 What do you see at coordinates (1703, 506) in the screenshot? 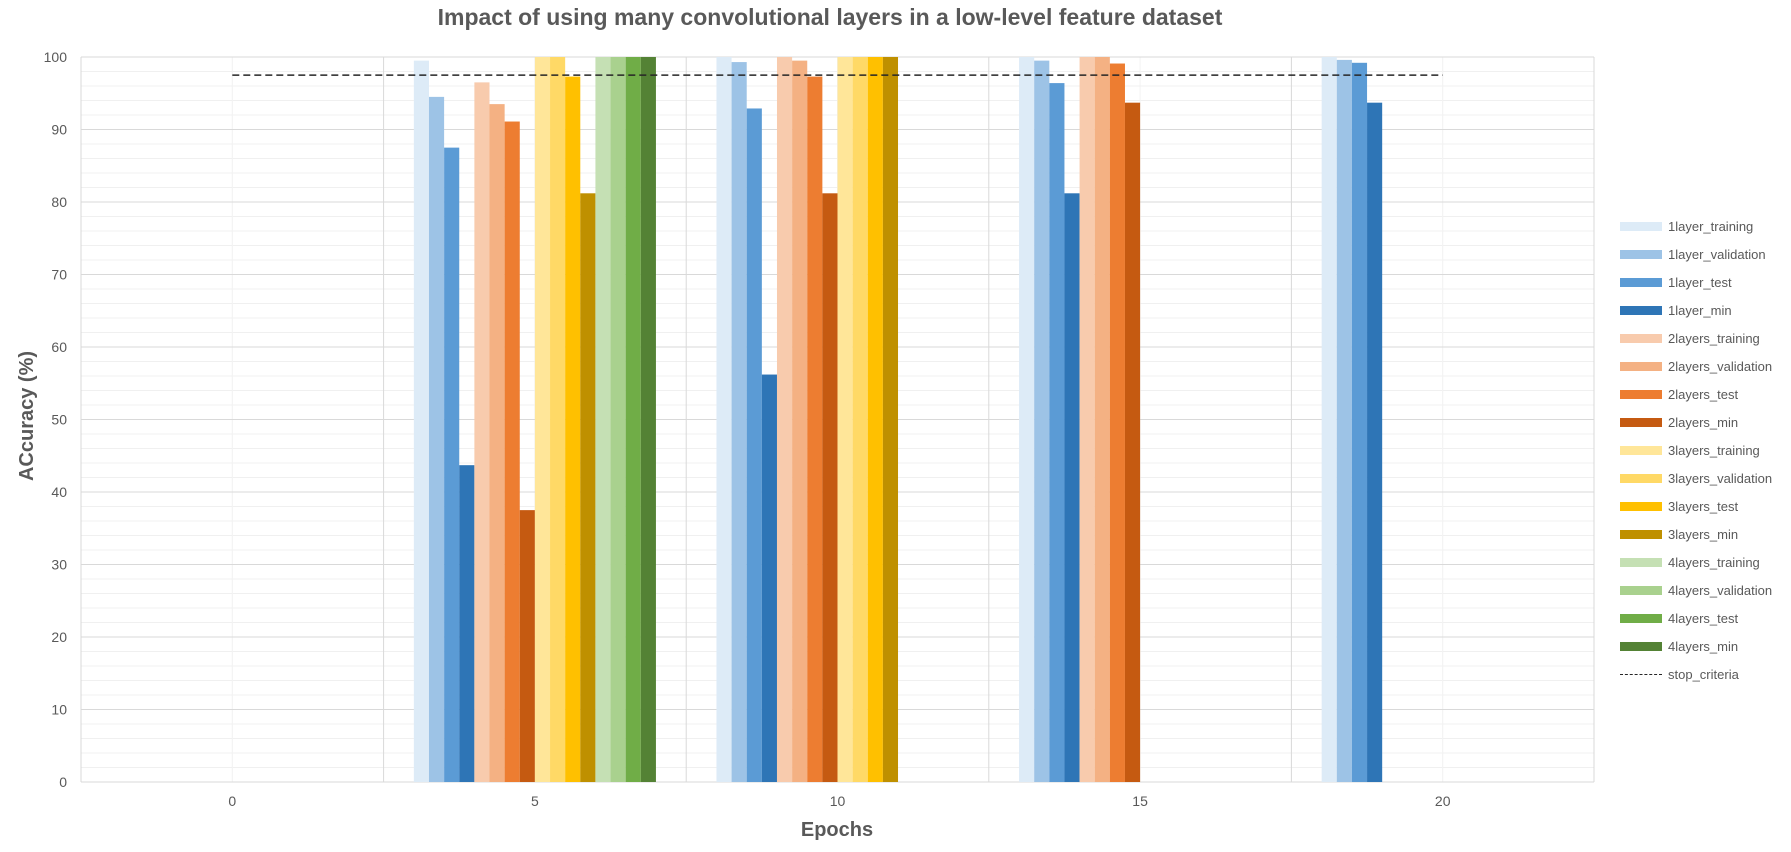
I see `legend-label: 3layers_test` at bounding box center [1703, 506].